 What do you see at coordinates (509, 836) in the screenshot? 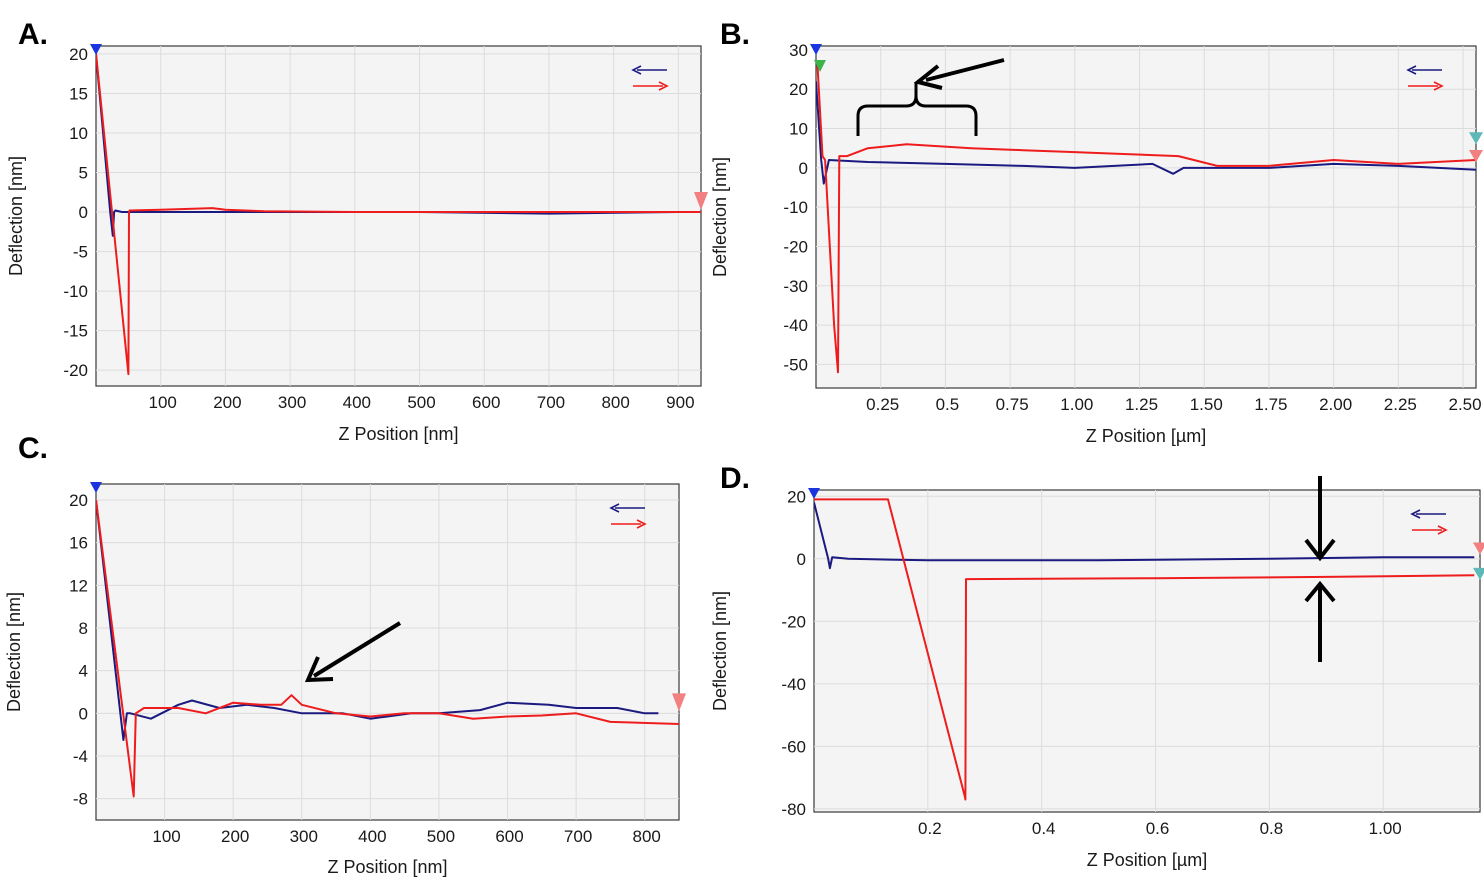
I see `x-tick-label: 600` at bounding box center [509, 836].